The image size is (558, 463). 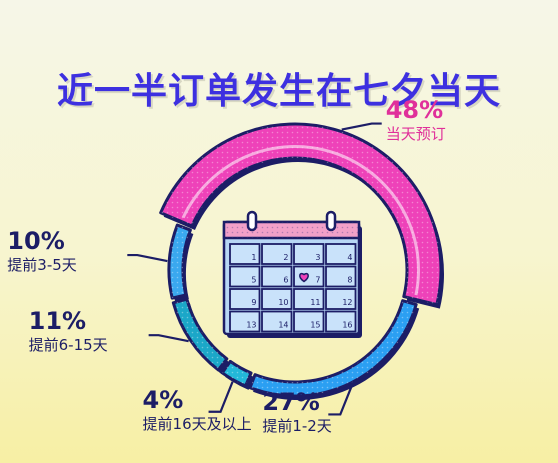 What do you see at coordinates (68, 345) in the screenshot?
I see `slice-category-label: 提前6-15天` at bounding box center [68, 345].